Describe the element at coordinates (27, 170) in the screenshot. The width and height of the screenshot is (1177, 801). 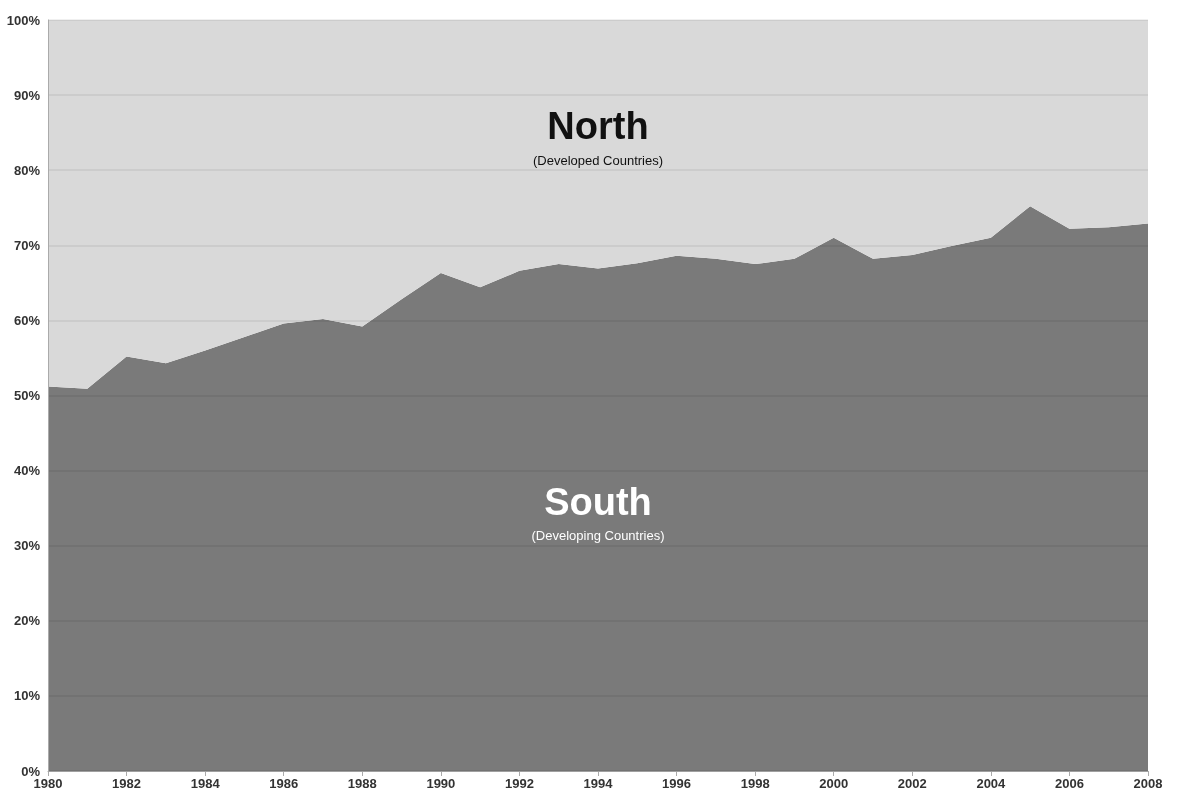
I see `y-tick-label: 80%` at that location.